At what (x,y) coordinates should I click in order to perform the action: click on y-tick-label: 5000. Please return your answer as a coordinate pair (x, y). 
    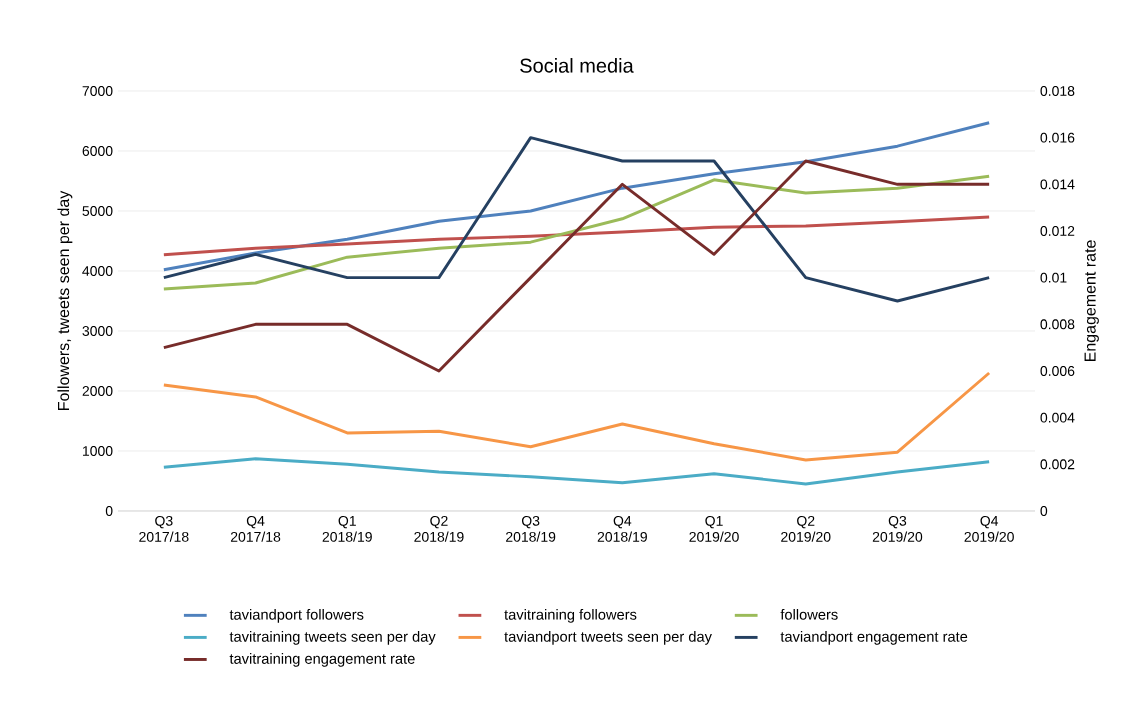
    Looking at the image, I should click on (97, 211).